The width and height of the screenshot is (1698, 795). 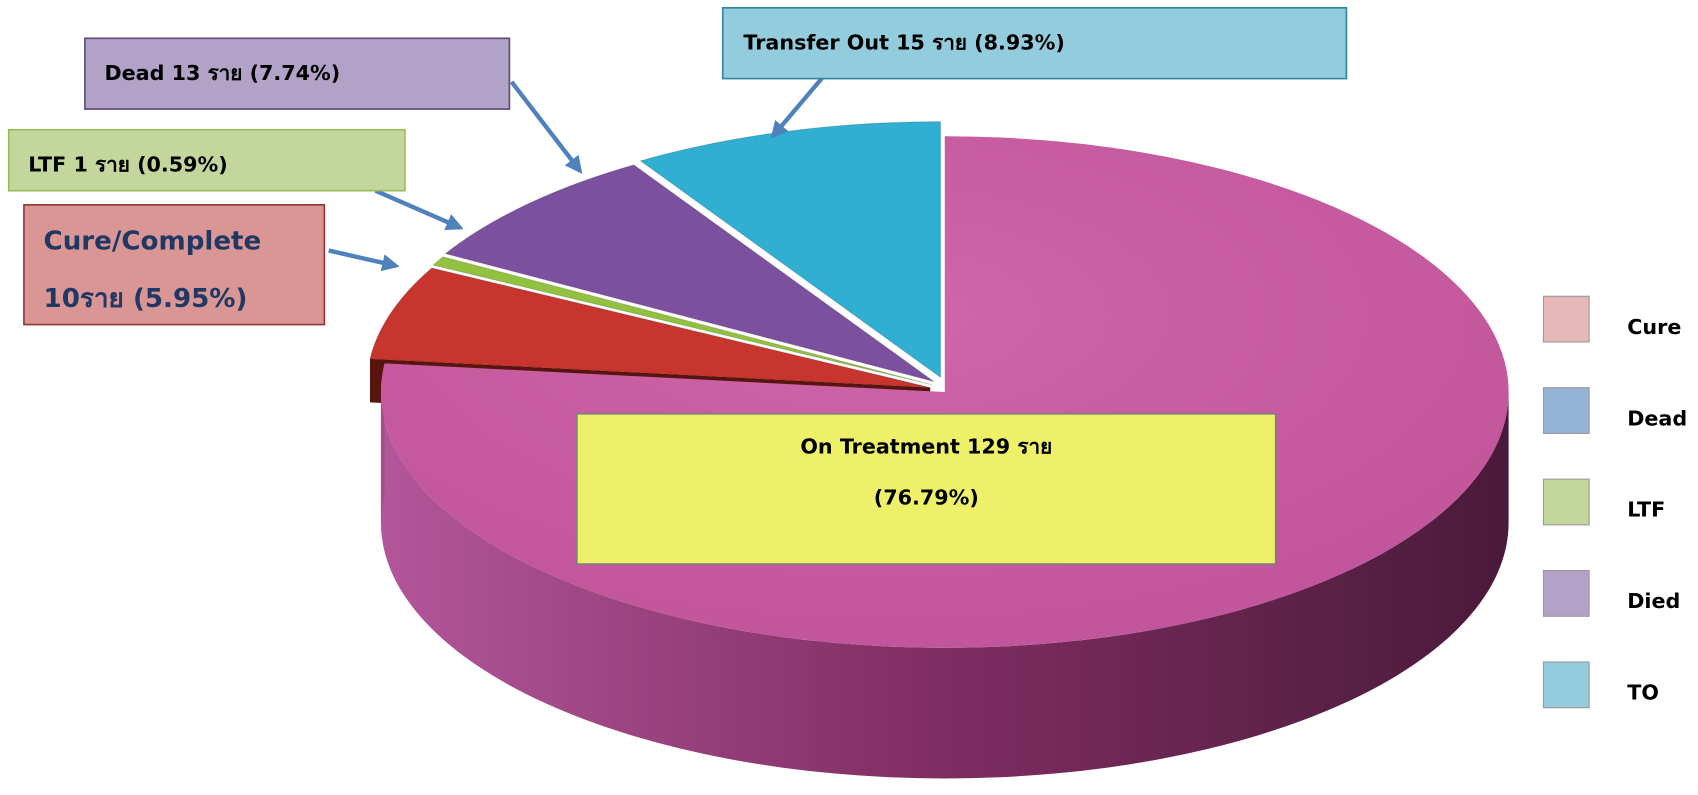 What do you see at coordinates (222, 73) in the screenshot?
I see `data-label: Dead 13 ราย (7.74%)` at bounding box center [222, 73].